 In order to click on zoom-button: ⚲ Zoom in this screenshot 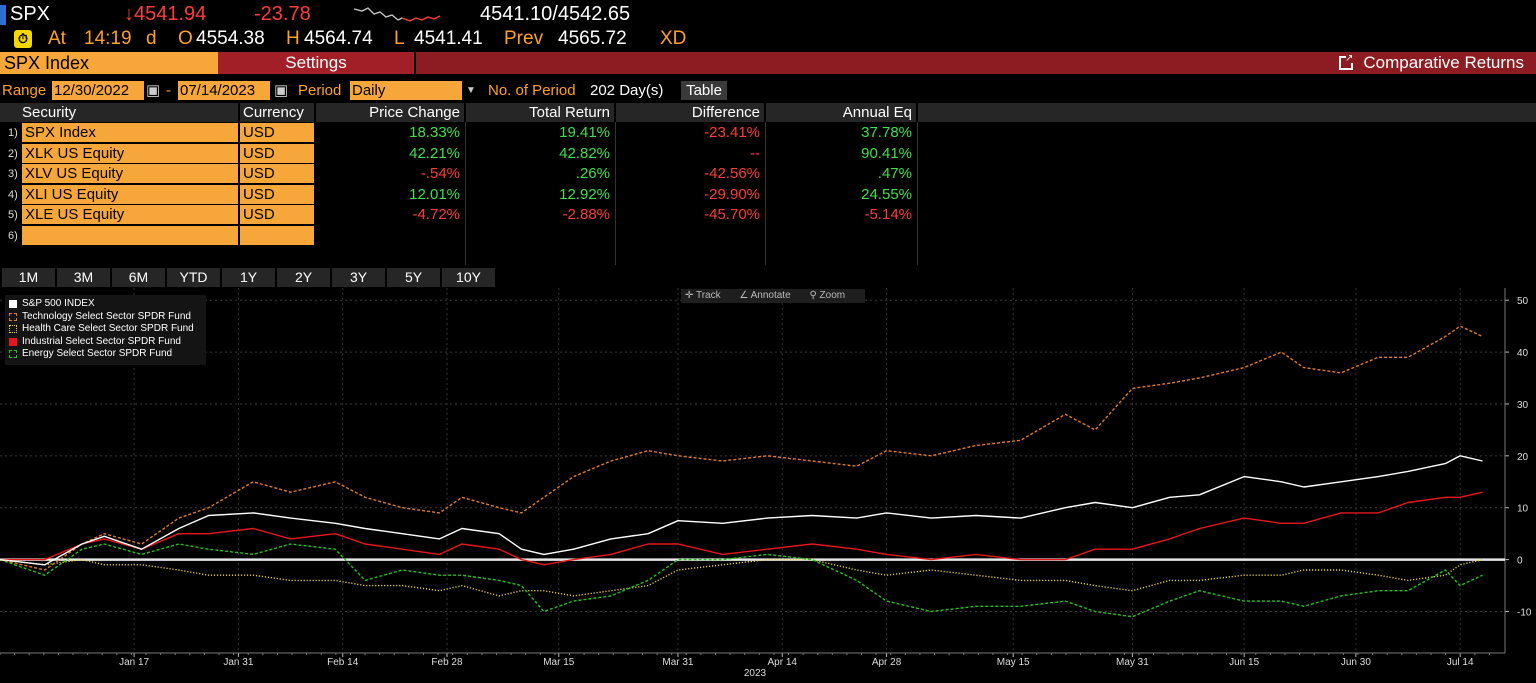, I will do `click(827, 295)`.